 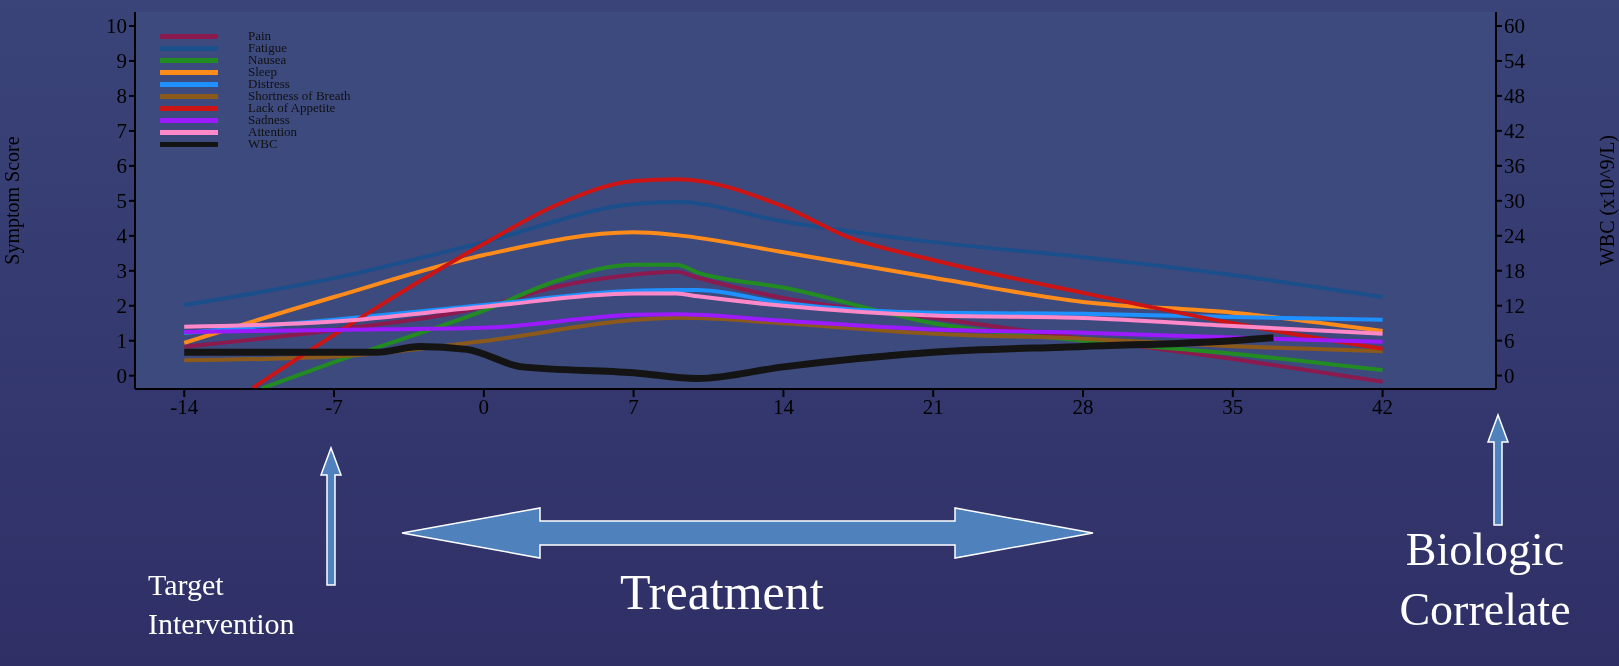 I want to click on y-tick-label: 6, so click(x=121, y=166).